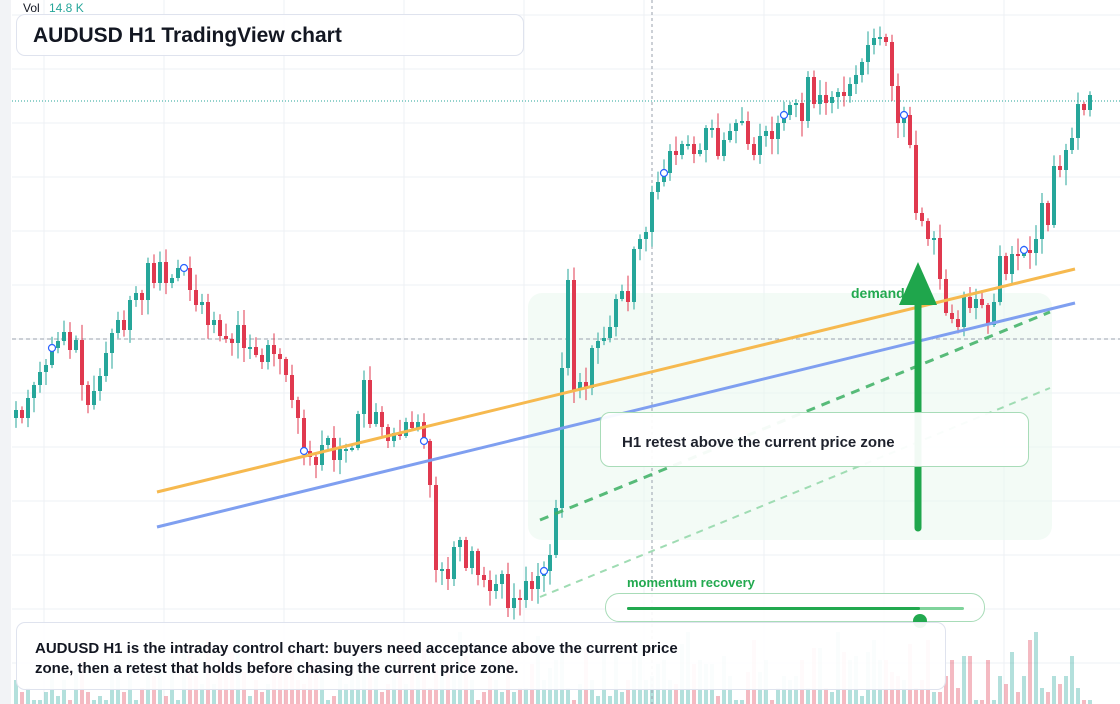  Describe the element at coordinates (31, 8) in the screenshot. I see `volume-label: Vol` at that location.